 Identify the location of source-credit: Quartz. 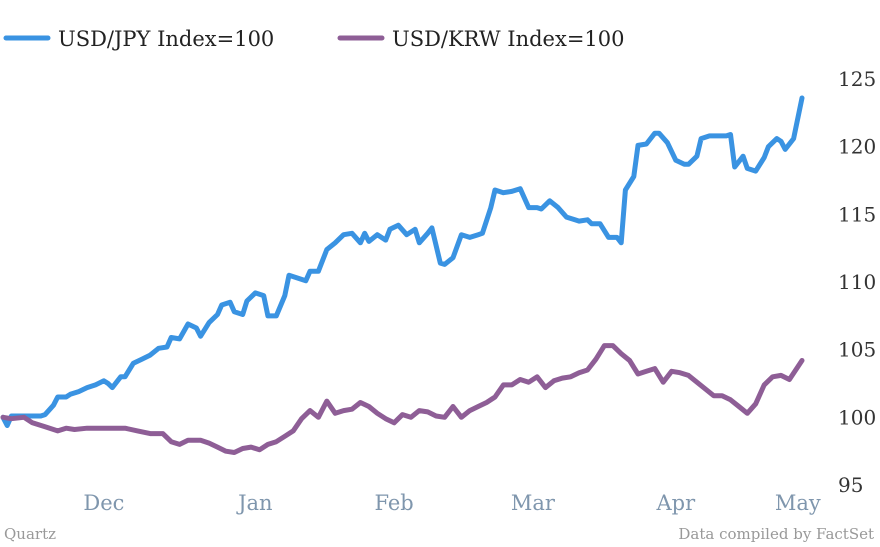
(30, 534).